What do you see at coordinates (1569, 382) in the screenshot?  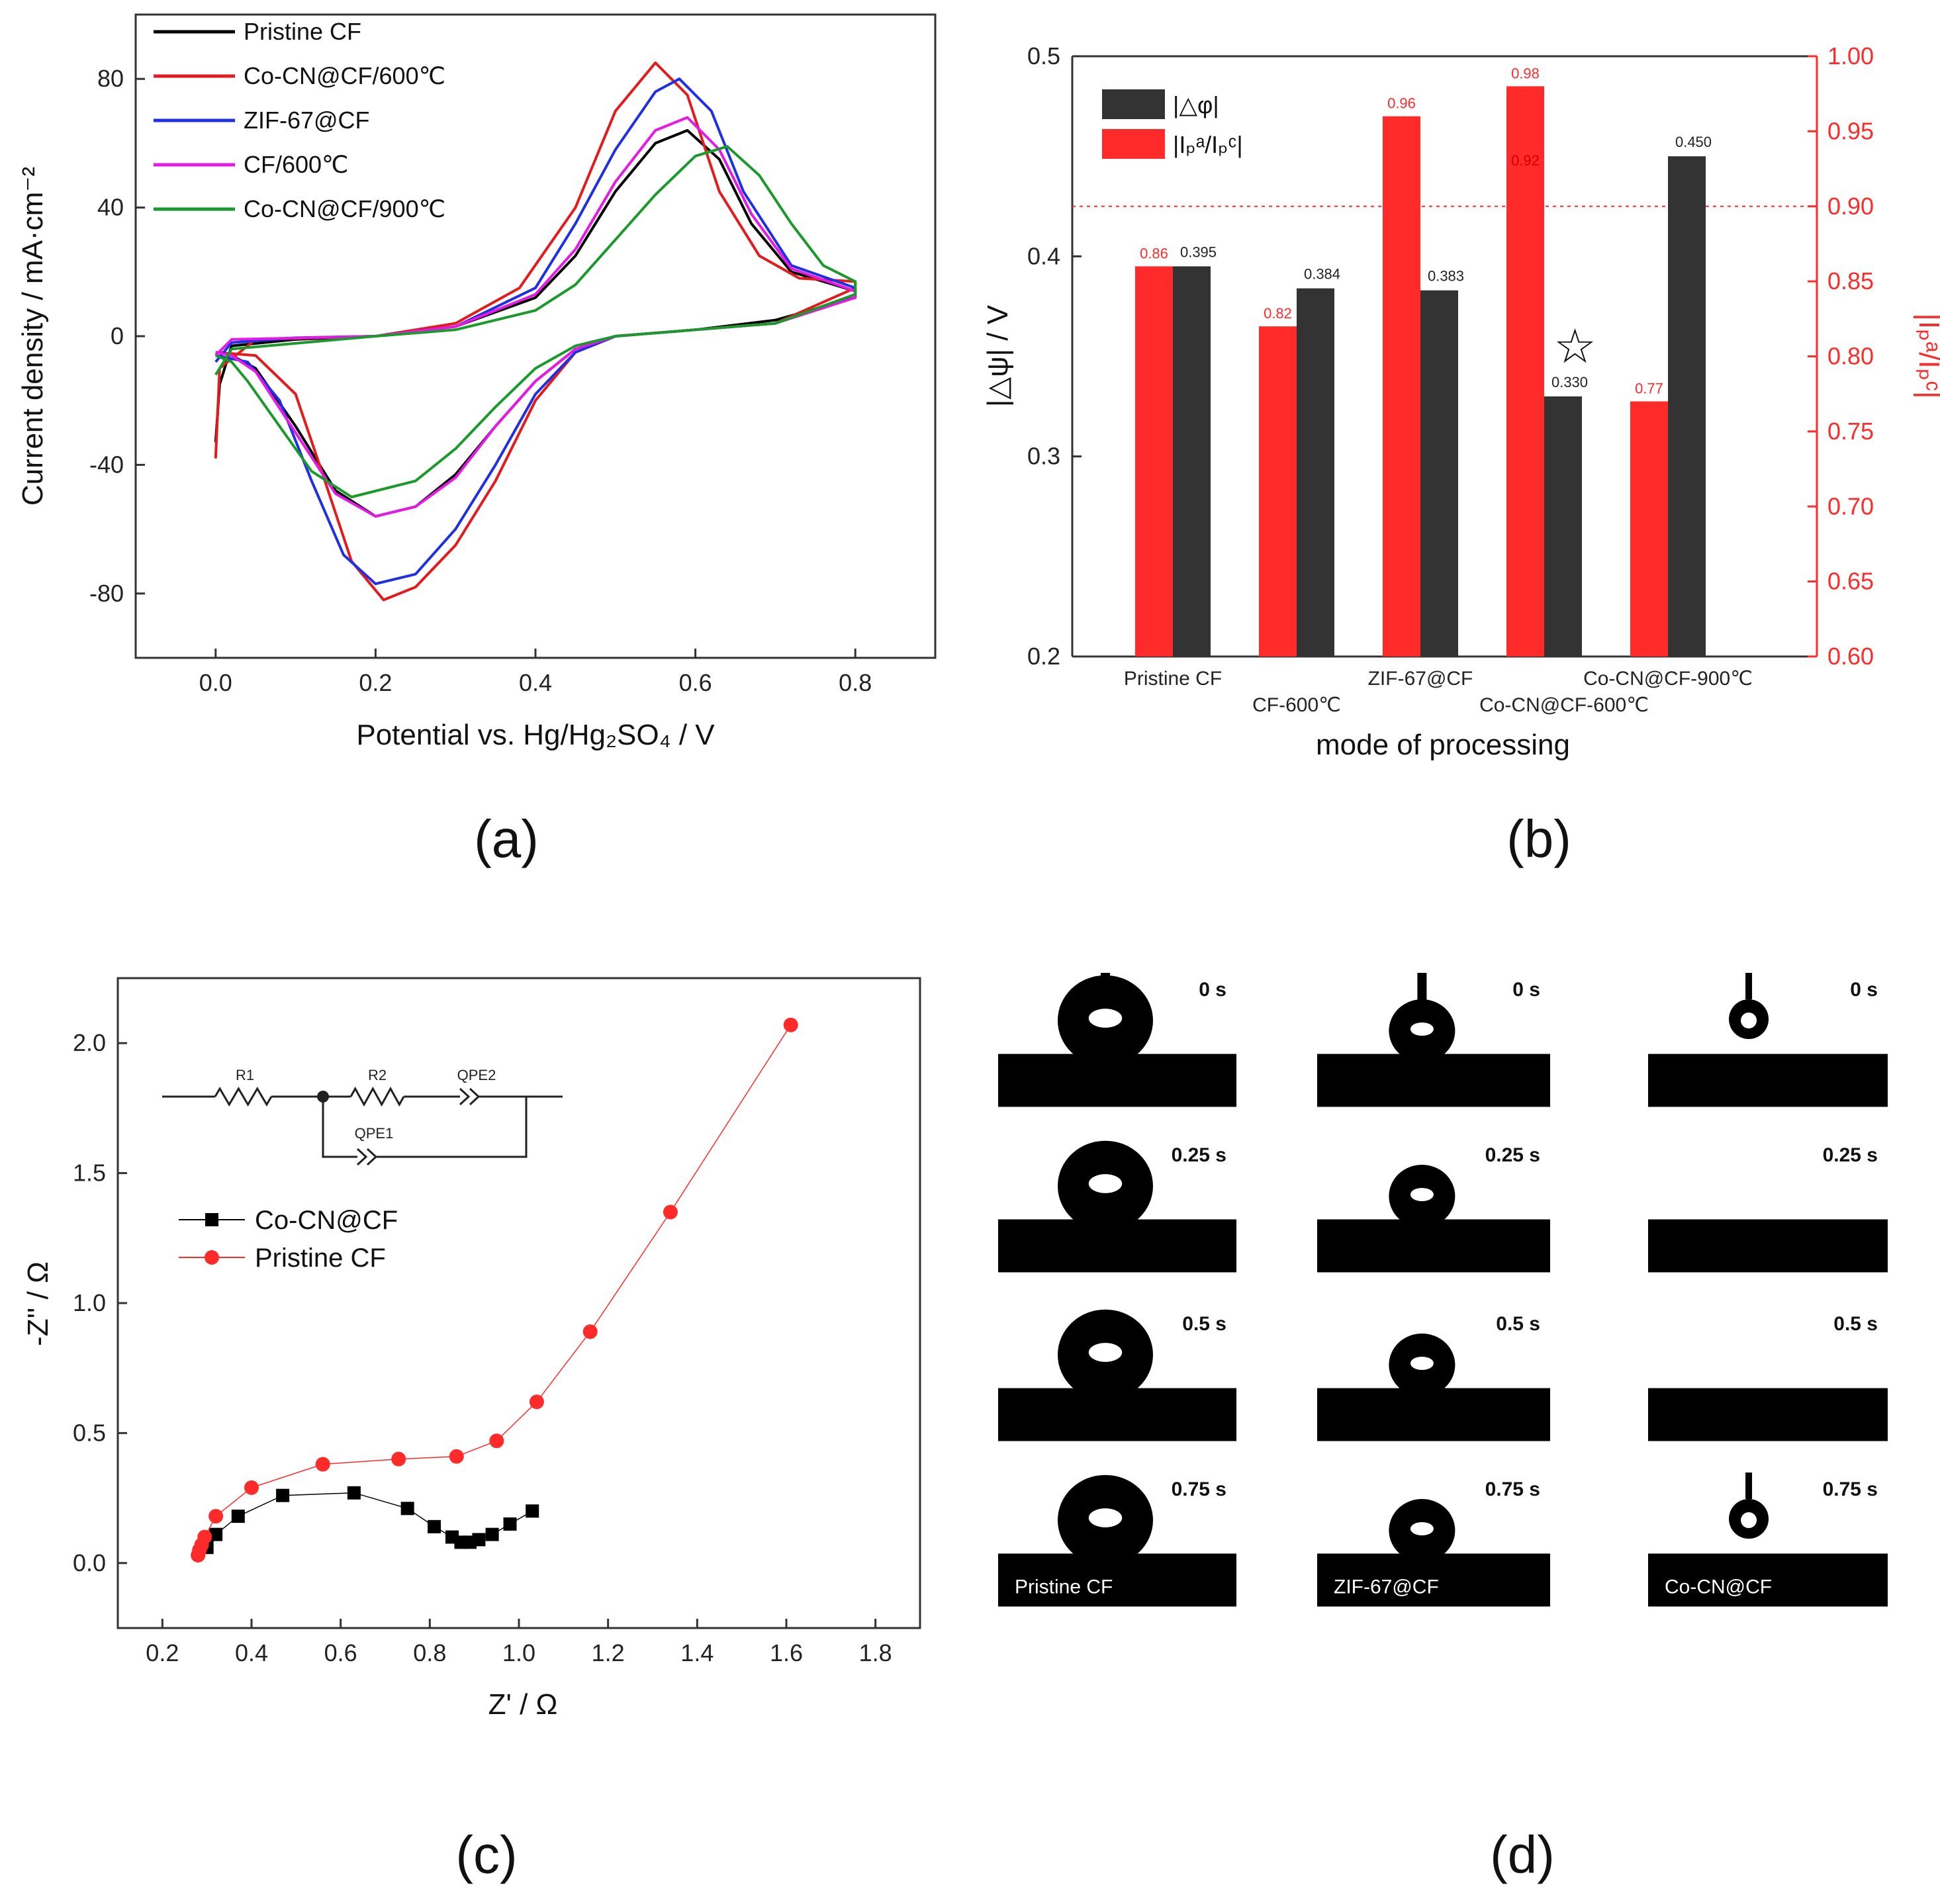 I see `bar-potential-label: 0.330` at bounding box center [1569, 382].